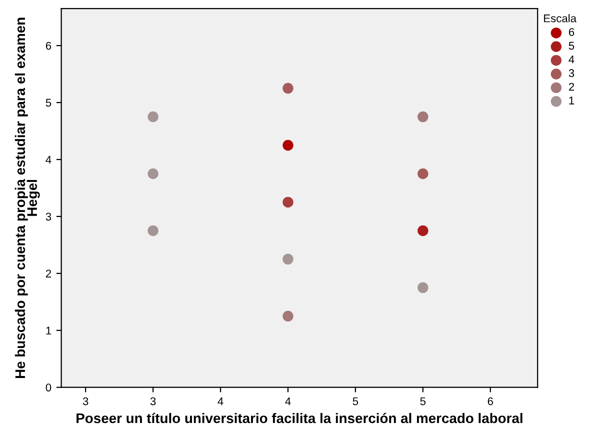 The image size is (613, 428). What do you see at coordinates (299, 418) in the screenshot?
I see `x-axis-title: Poseer un título universitario facilita la inserción al mercado laboral` at bounding box center [299, 418].